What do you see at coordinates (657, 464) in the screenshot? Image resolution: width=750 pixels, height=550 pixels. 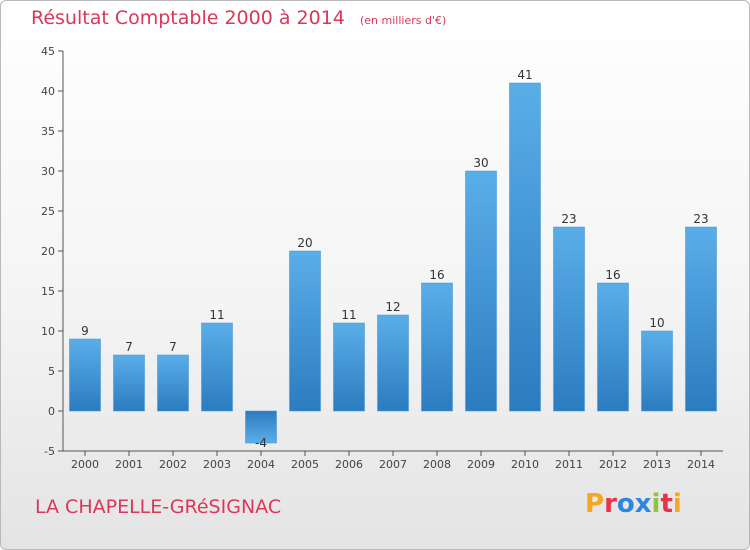 I see `x-tick-label: 2013` at bounding box center [657, 464].